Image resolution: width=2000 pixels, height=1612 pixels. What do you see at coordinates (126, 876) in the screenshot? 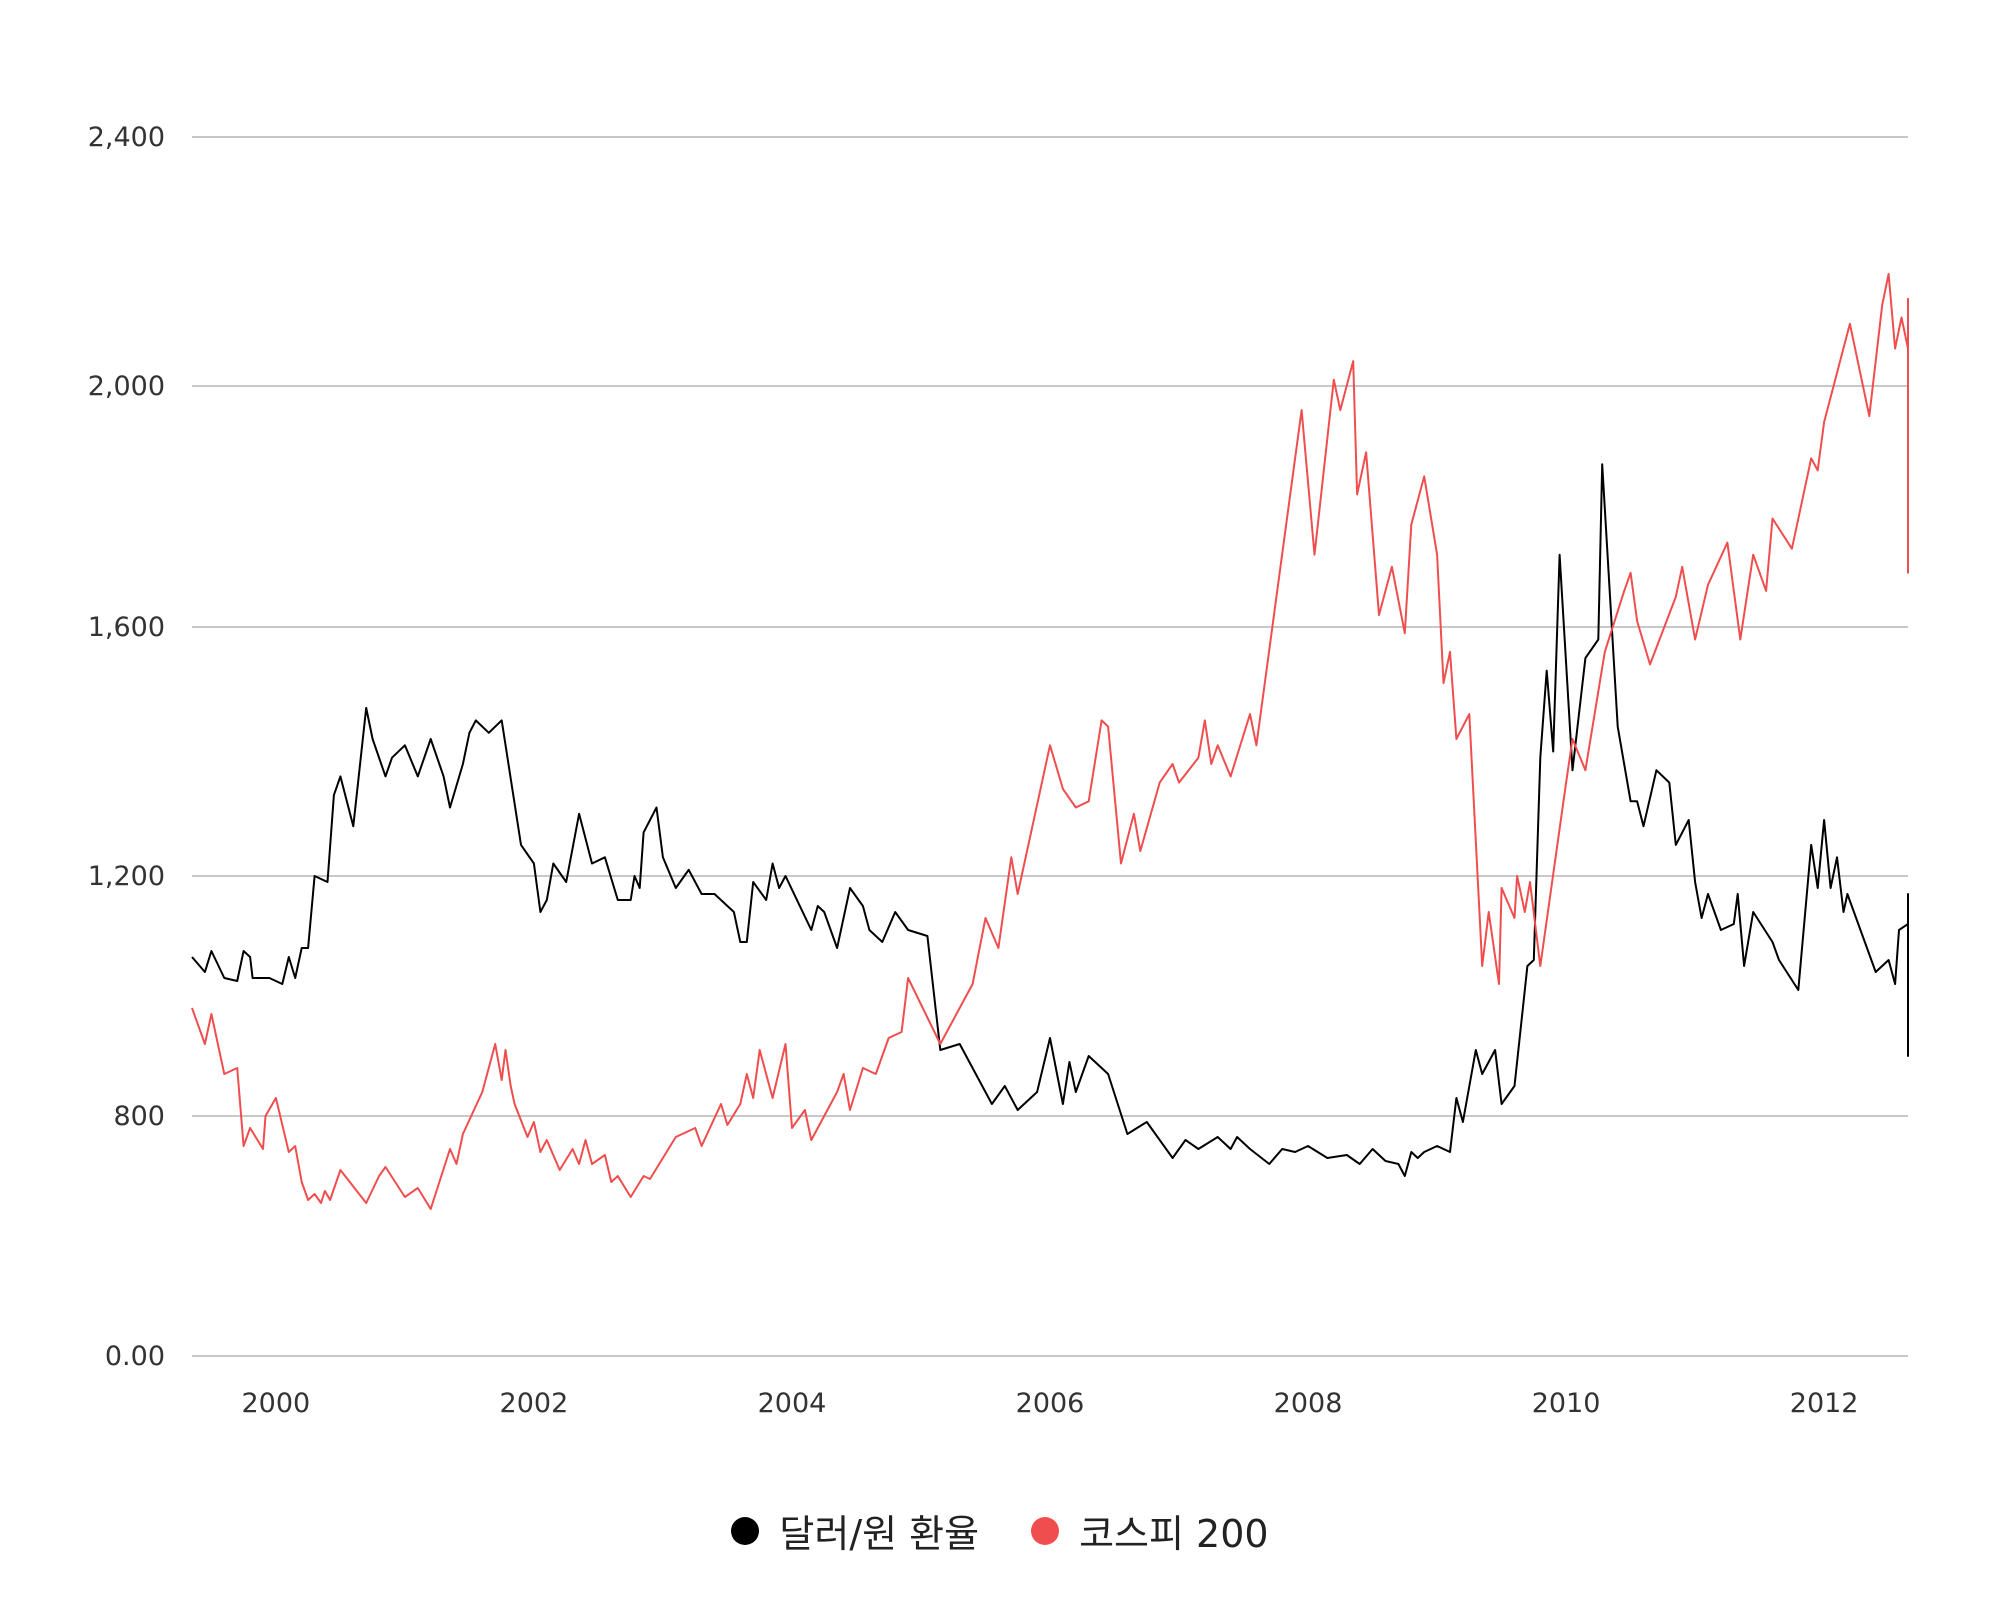
I see `y-tick-label-2: 1,200` at bounding box center [126, 876].